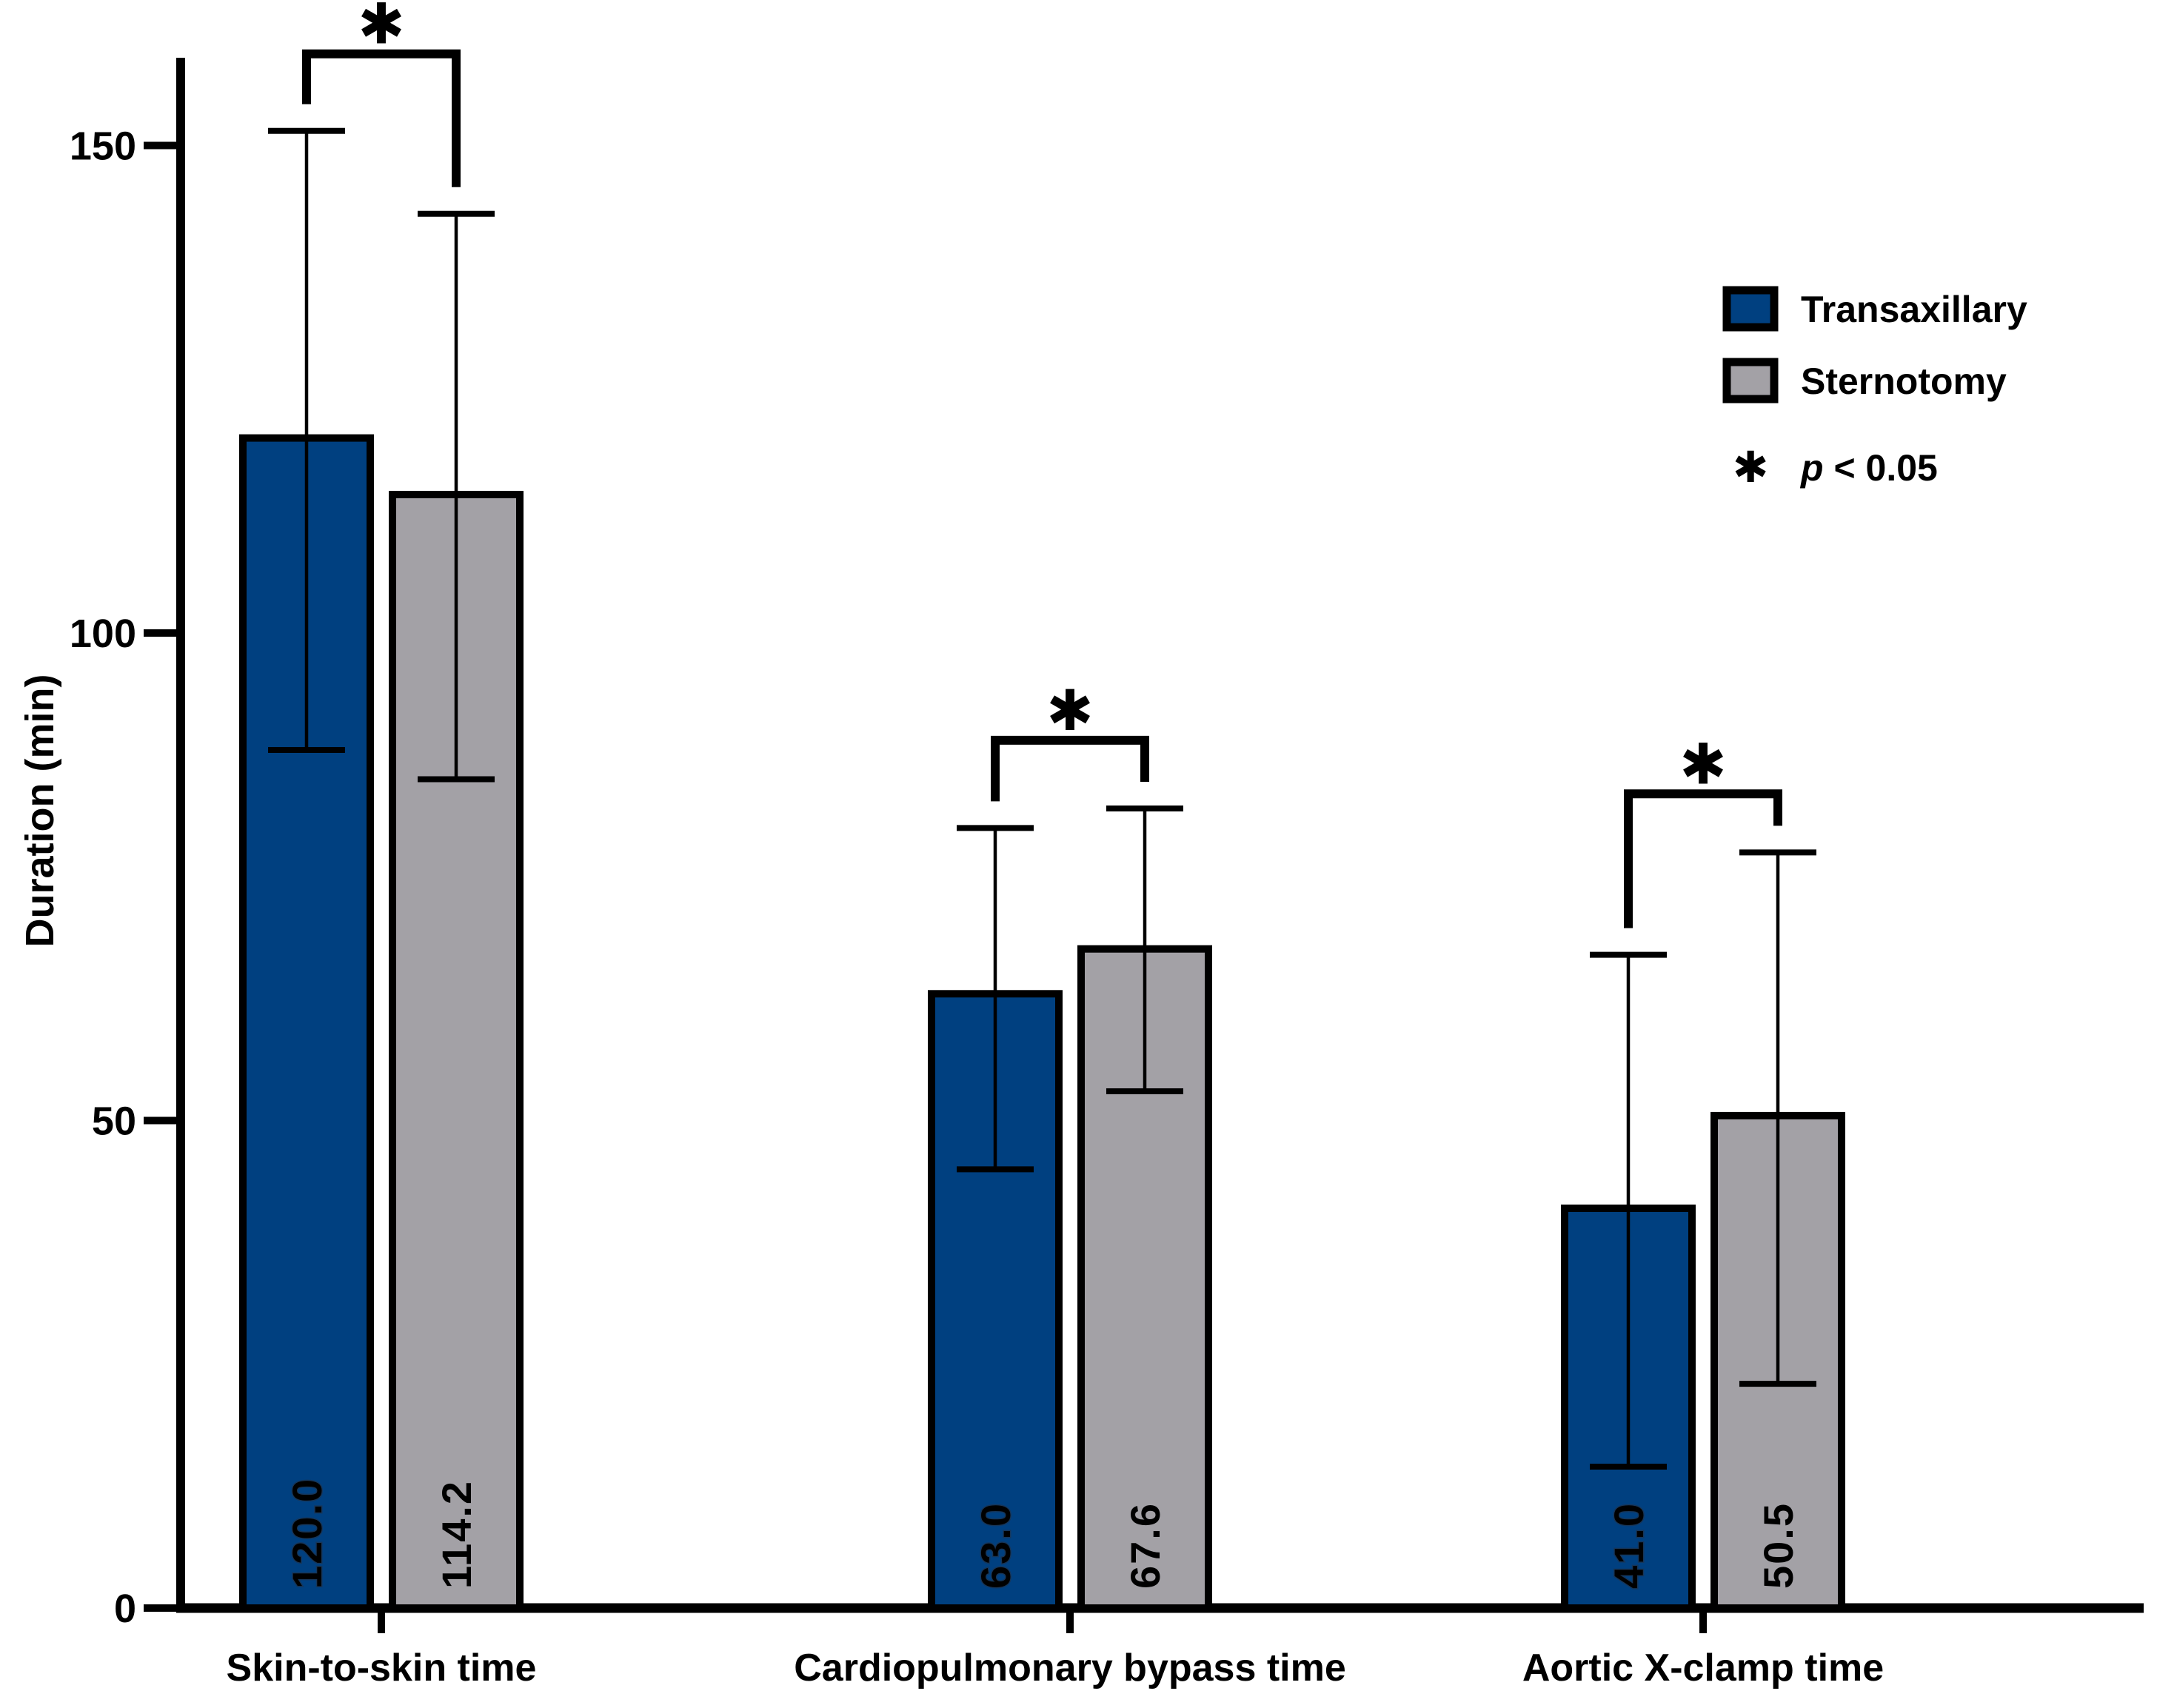 Image resolution: width=2157 pixels, height=1708 pixels. What do you see at coordinates (1070, 1668) in the screenshot?
I see `x-category-label-1: Cardiopulmonary bypass time` at bounding box center [1070, 1668].